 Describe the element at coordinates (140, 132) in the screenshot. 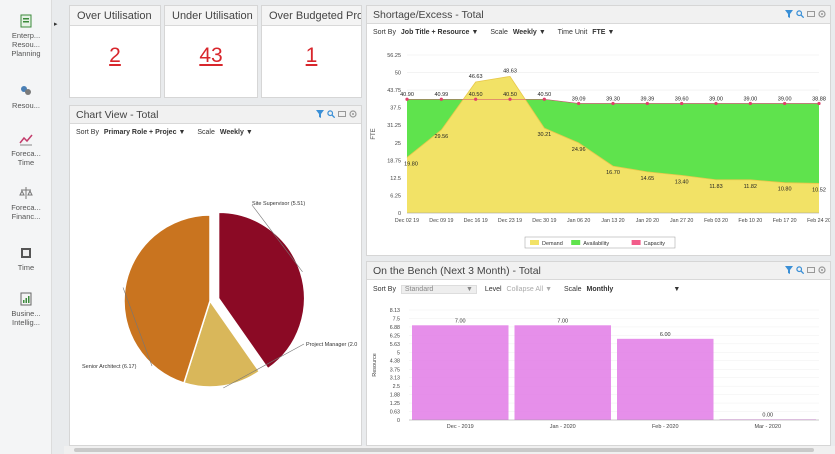

I see `sort-by-select: Primary Role + Projec` at that location.